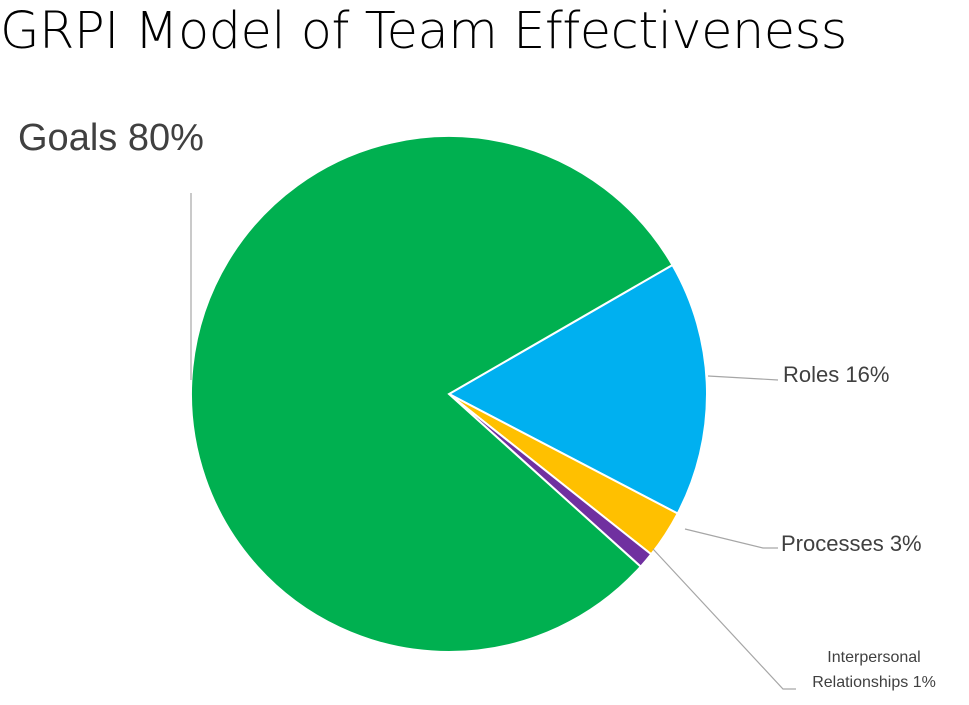 The image size is (969, 705). What do you see at coordinates (836, 374) in the screenshot?
I see `label-roles: Roles 16%` at bounding box center [836, 374].